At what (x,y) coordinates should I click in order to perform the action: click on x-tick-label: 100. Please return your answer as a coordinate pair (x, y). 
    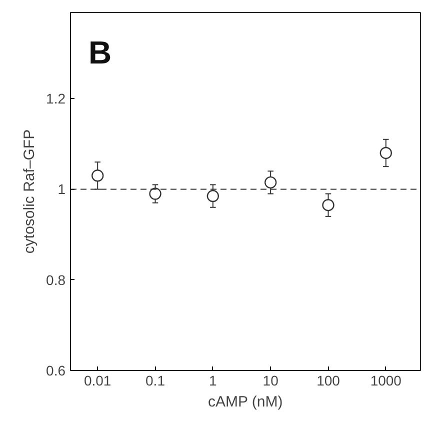
    Looking at the image, I should click on (328, 380).